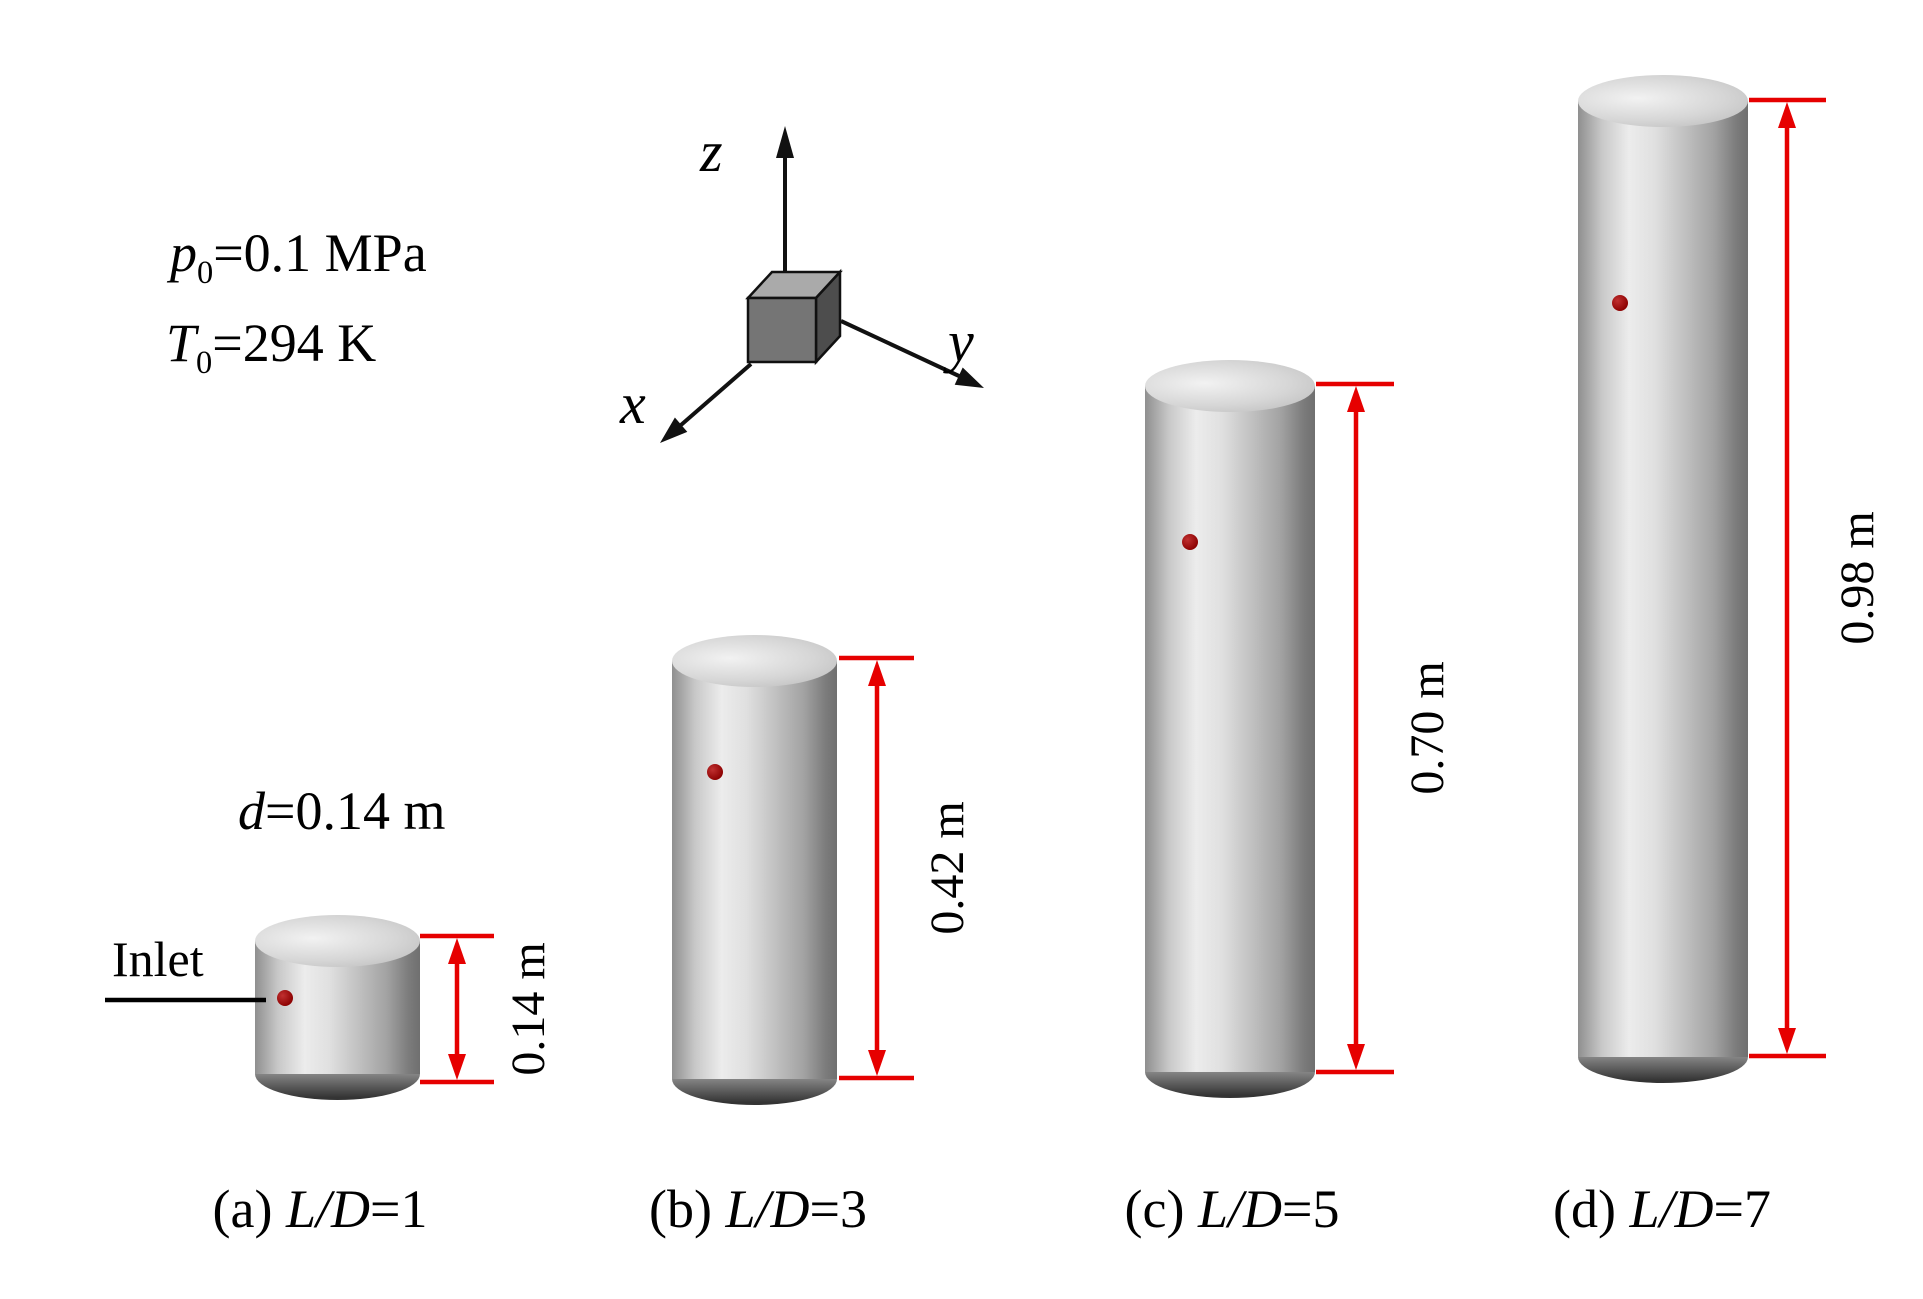 The height and width of the screenshot is (1299, 1923). Describe the element at coordinates (204, 362) in the screenshot. I see `temperature-subscript: 0` at that location.